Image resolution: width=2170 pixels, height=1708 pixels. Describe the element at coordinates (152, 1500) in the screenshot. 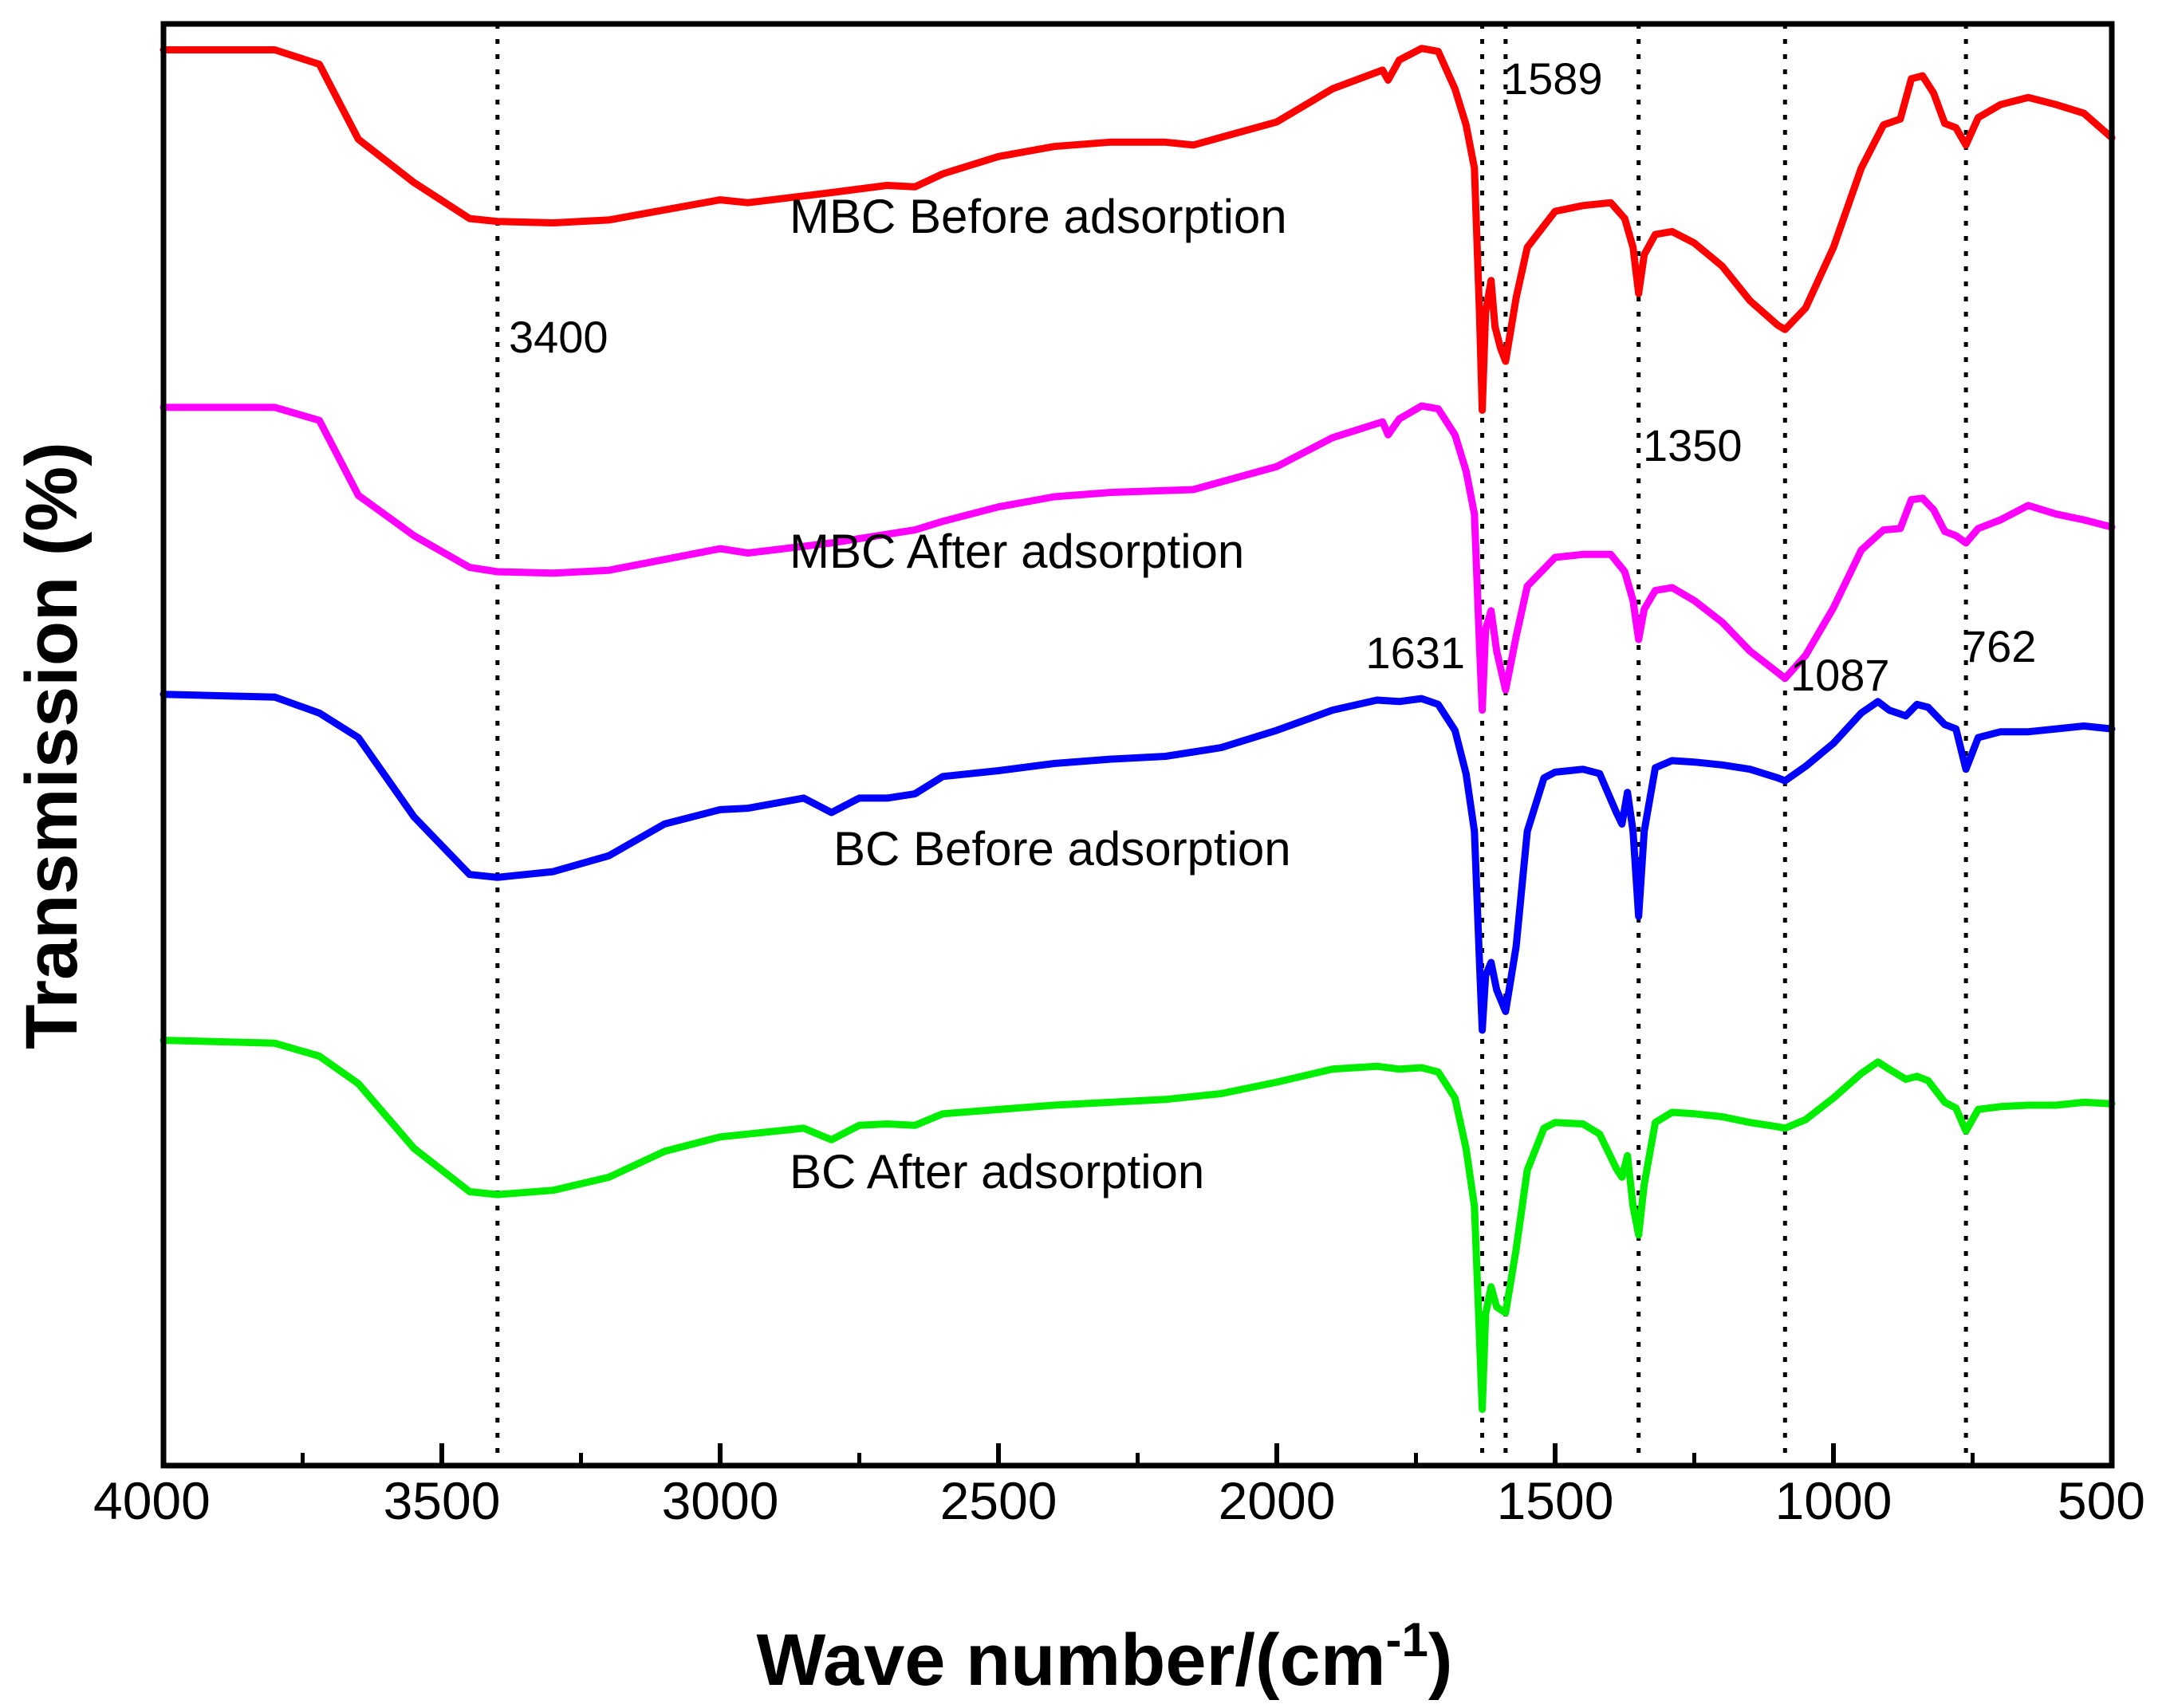

I see `x-tick-label-4000: 4000` at that location.